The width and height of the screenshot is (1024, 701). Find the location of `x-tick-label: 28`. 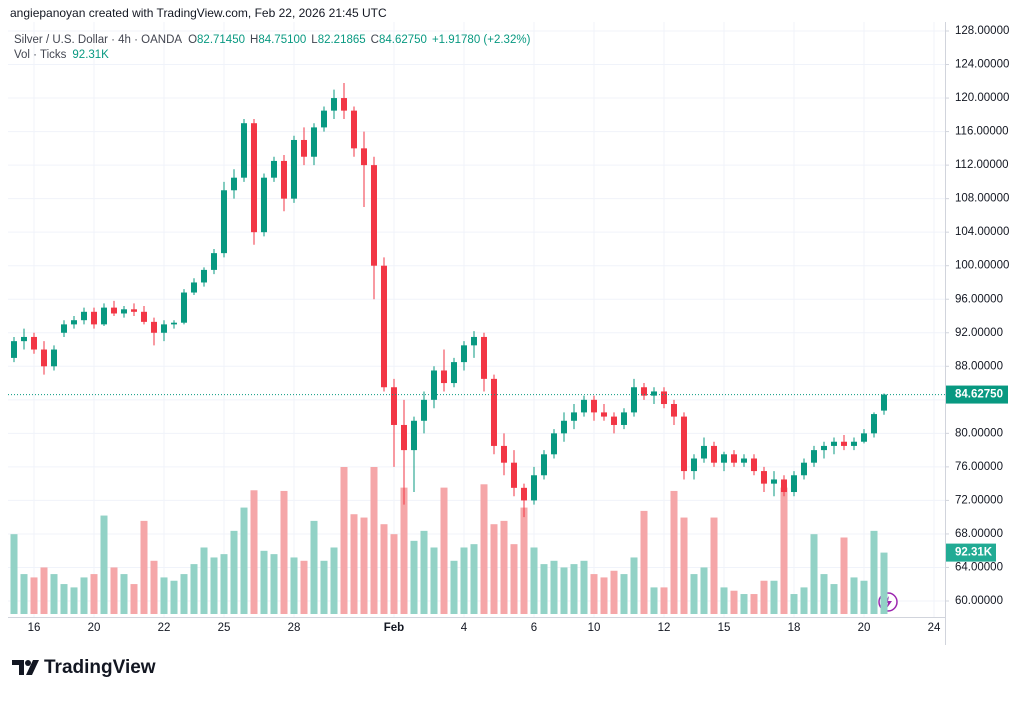

x-tick-label: 28 is located at coordinates (294, 628).